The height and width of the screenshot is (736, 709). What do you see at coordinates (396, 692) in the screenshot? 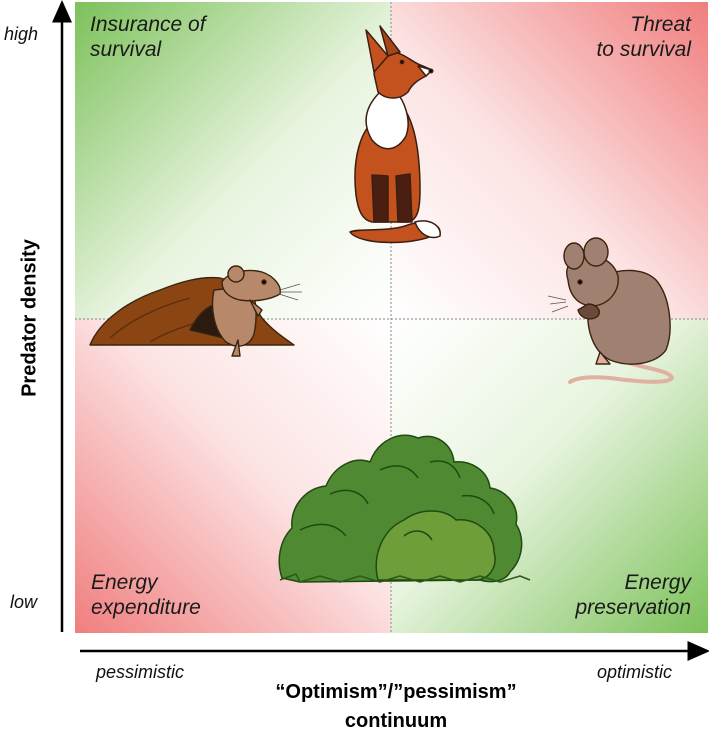
I see `x-axis-title-line1: “Optimism”/”pessimism”` at bounding box center [396, 692].